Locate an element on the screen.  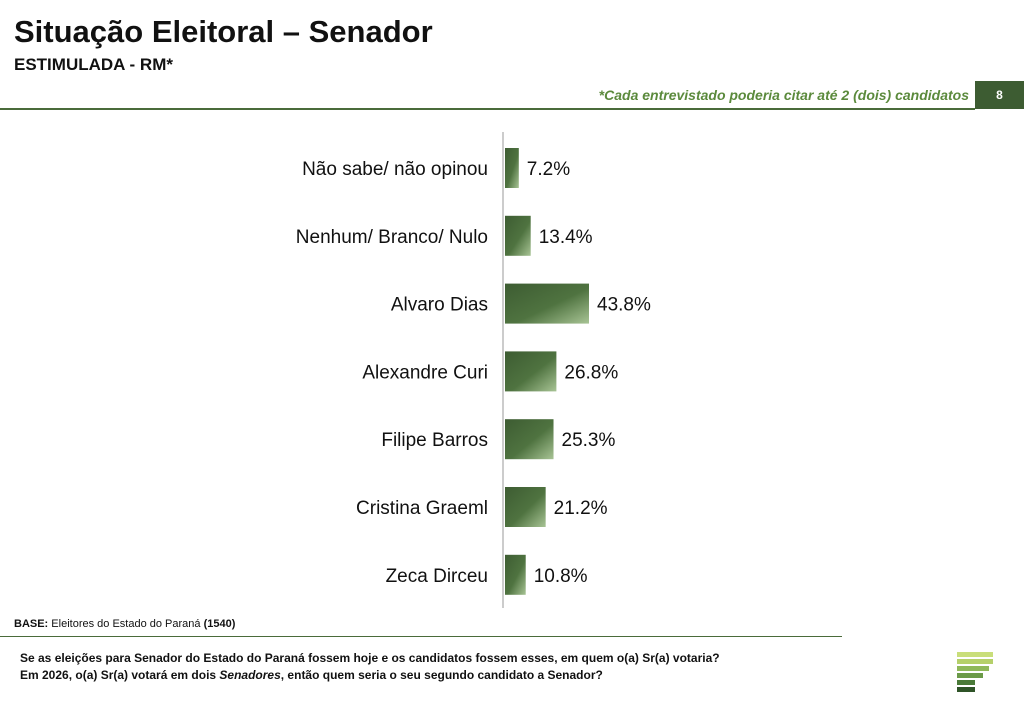
data-label: 13.4% is located at coordinates (566, 237).